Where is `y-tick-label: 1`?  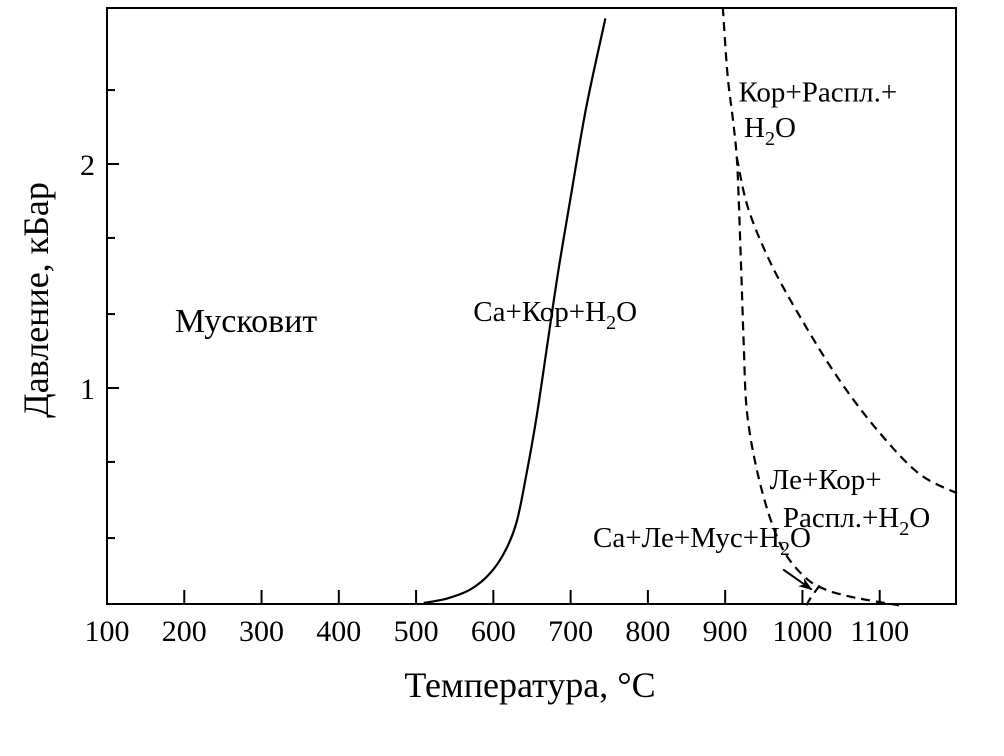 y-tick-label: 1 is located at coordinates (87, 389).